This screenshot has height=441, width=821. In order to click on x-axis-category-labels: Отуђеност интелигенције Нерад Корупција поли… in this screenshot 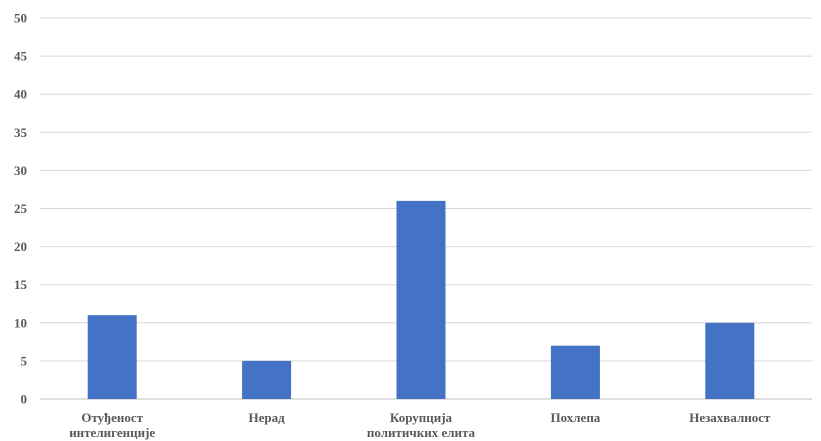, I will do `click(420, 425)`.